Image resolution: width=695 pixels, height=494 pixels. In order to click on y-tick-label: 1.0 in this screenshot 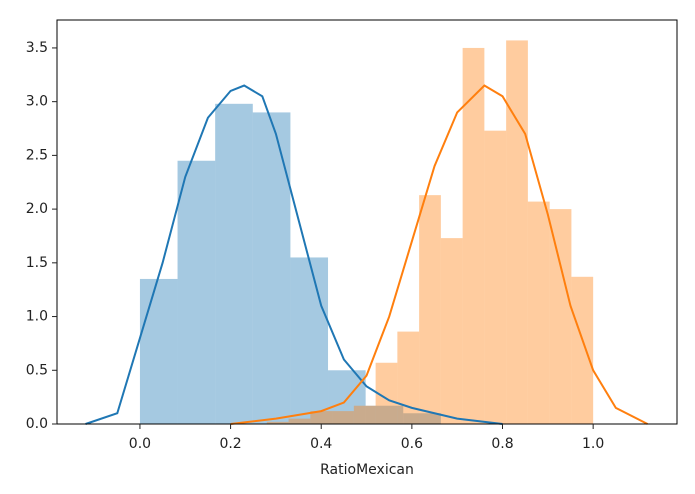, I will do `click(37, 317)`.